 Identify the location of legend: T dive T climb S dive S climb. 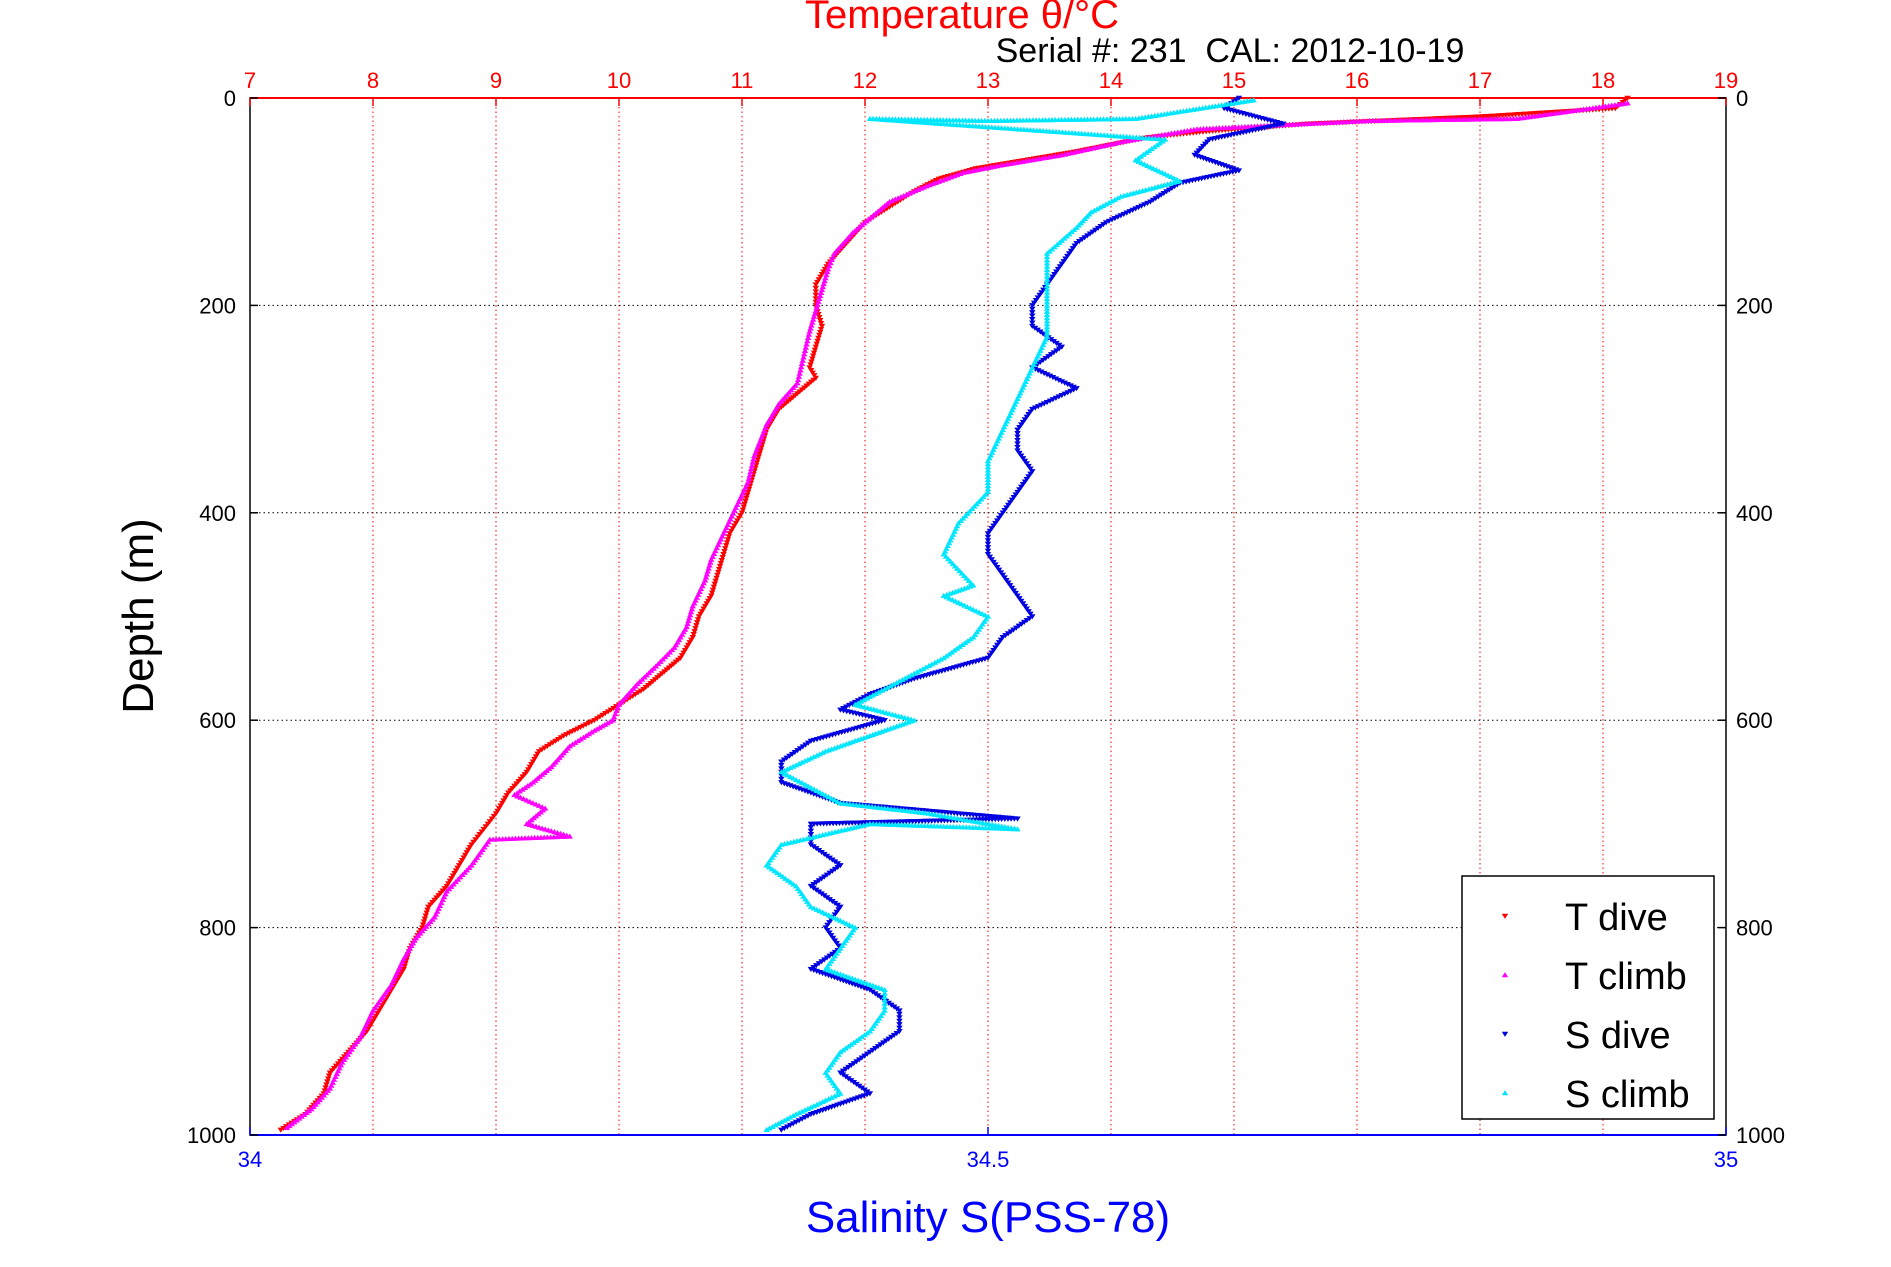
(1588, 997).